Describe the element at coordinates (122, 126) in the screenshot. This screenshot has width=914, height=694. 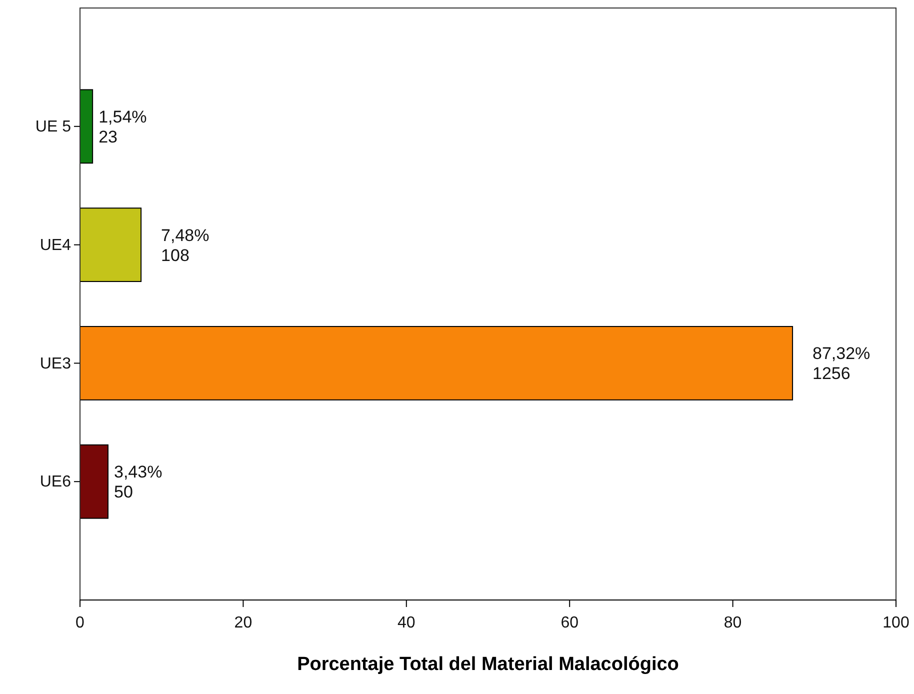
I see `data-label: 1,54% 23` at that location.